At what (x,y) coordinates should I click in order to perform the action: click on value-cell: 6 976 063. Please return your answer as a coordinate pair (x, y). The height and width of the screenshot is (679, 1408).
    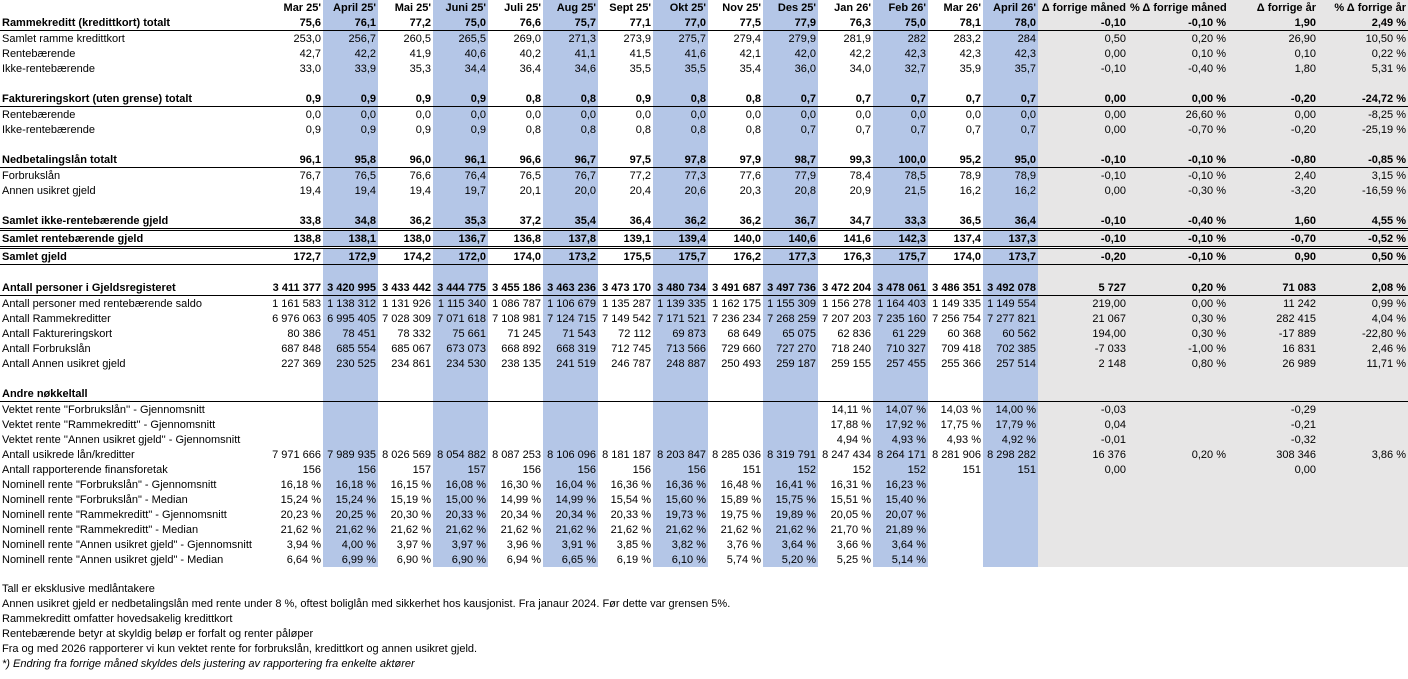
    Looking at the image, I should click on (296, 318).